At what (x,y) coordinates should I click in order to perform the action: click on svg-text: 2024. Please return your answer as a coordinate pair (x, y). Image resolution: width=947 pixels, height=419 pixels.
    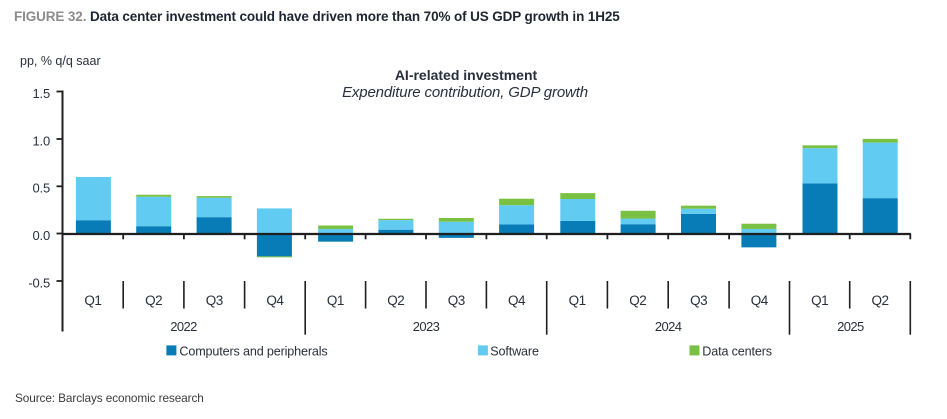
    Looking at the image, I should click on (668, 326).